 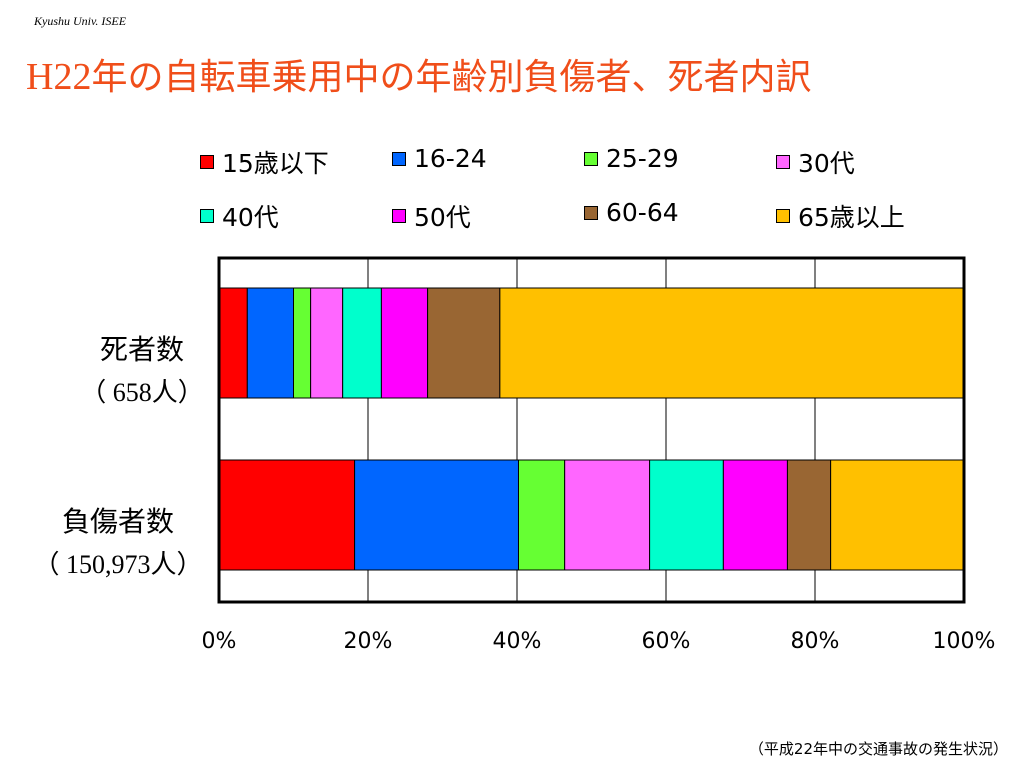 I want to click on legend-item: 25-29, so click(x=631, y=158).